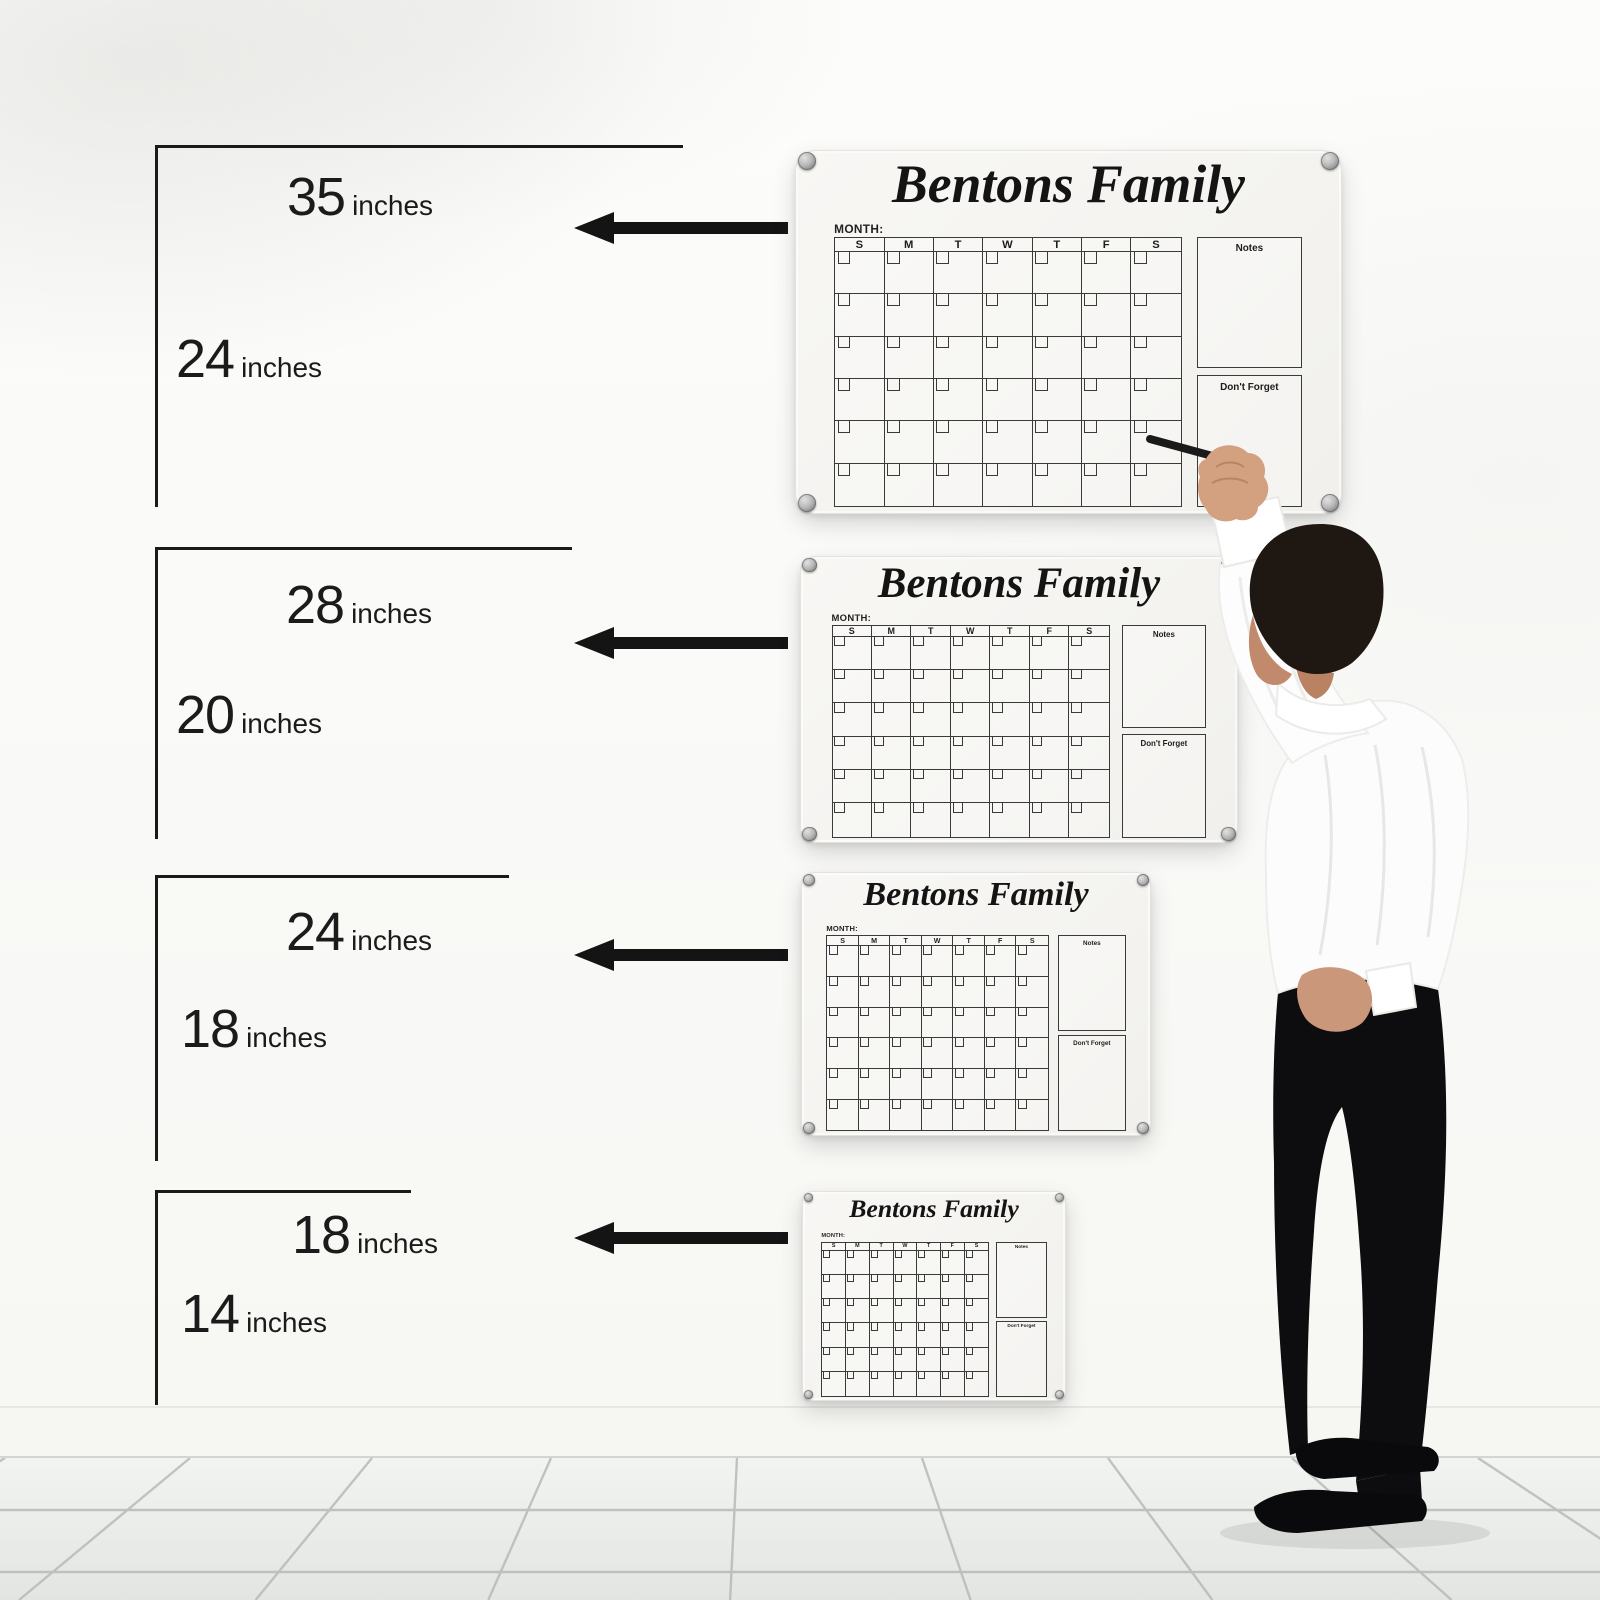 The height and width of the screenshot is (1600, 1600). I want to click on height-label: 14 inches, so click(254, 1314).